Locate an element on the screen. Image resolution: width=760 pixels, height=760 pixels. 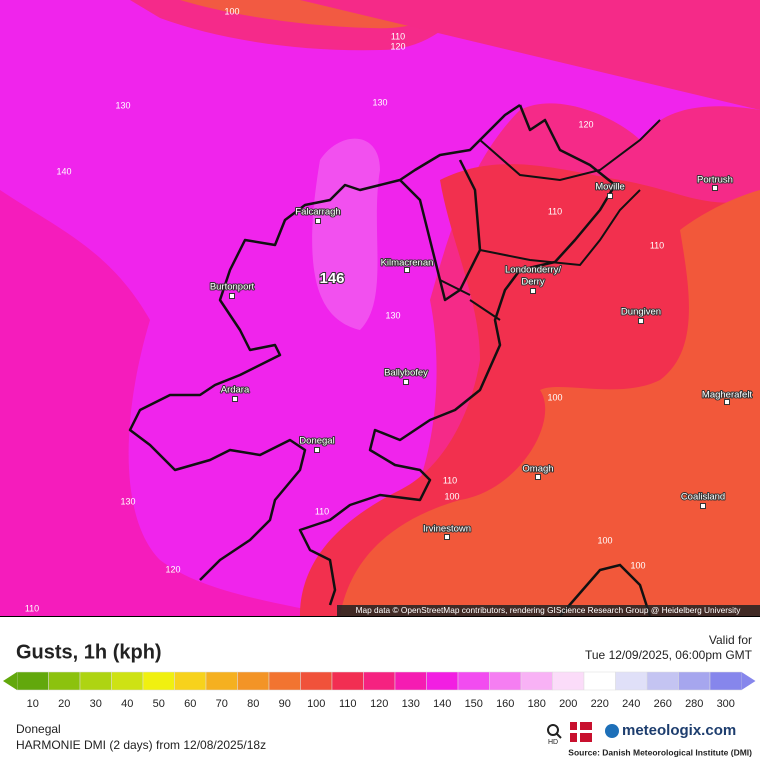
coastline is located at coordinates (605, 590).